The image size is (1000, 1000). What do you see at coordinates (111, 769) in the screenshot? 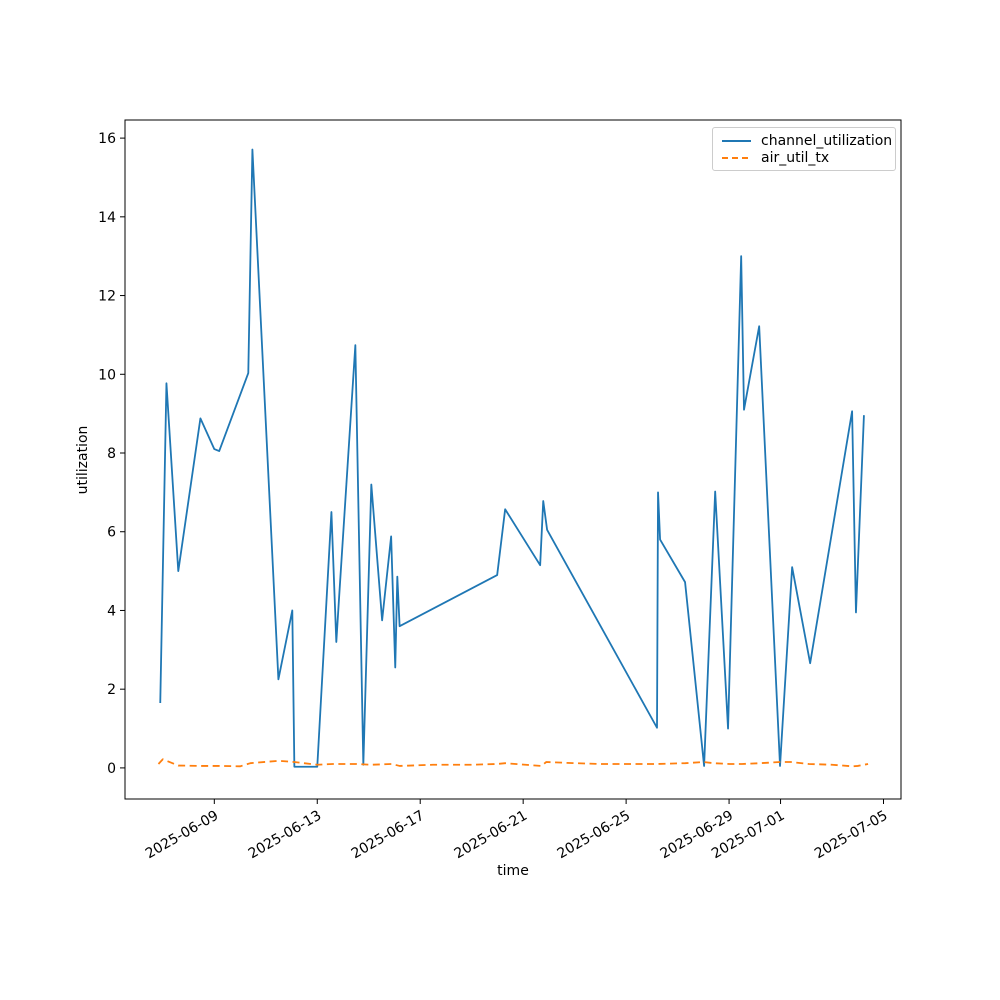
I see `y-tick-label: 0` at bounding box center [111, 769].